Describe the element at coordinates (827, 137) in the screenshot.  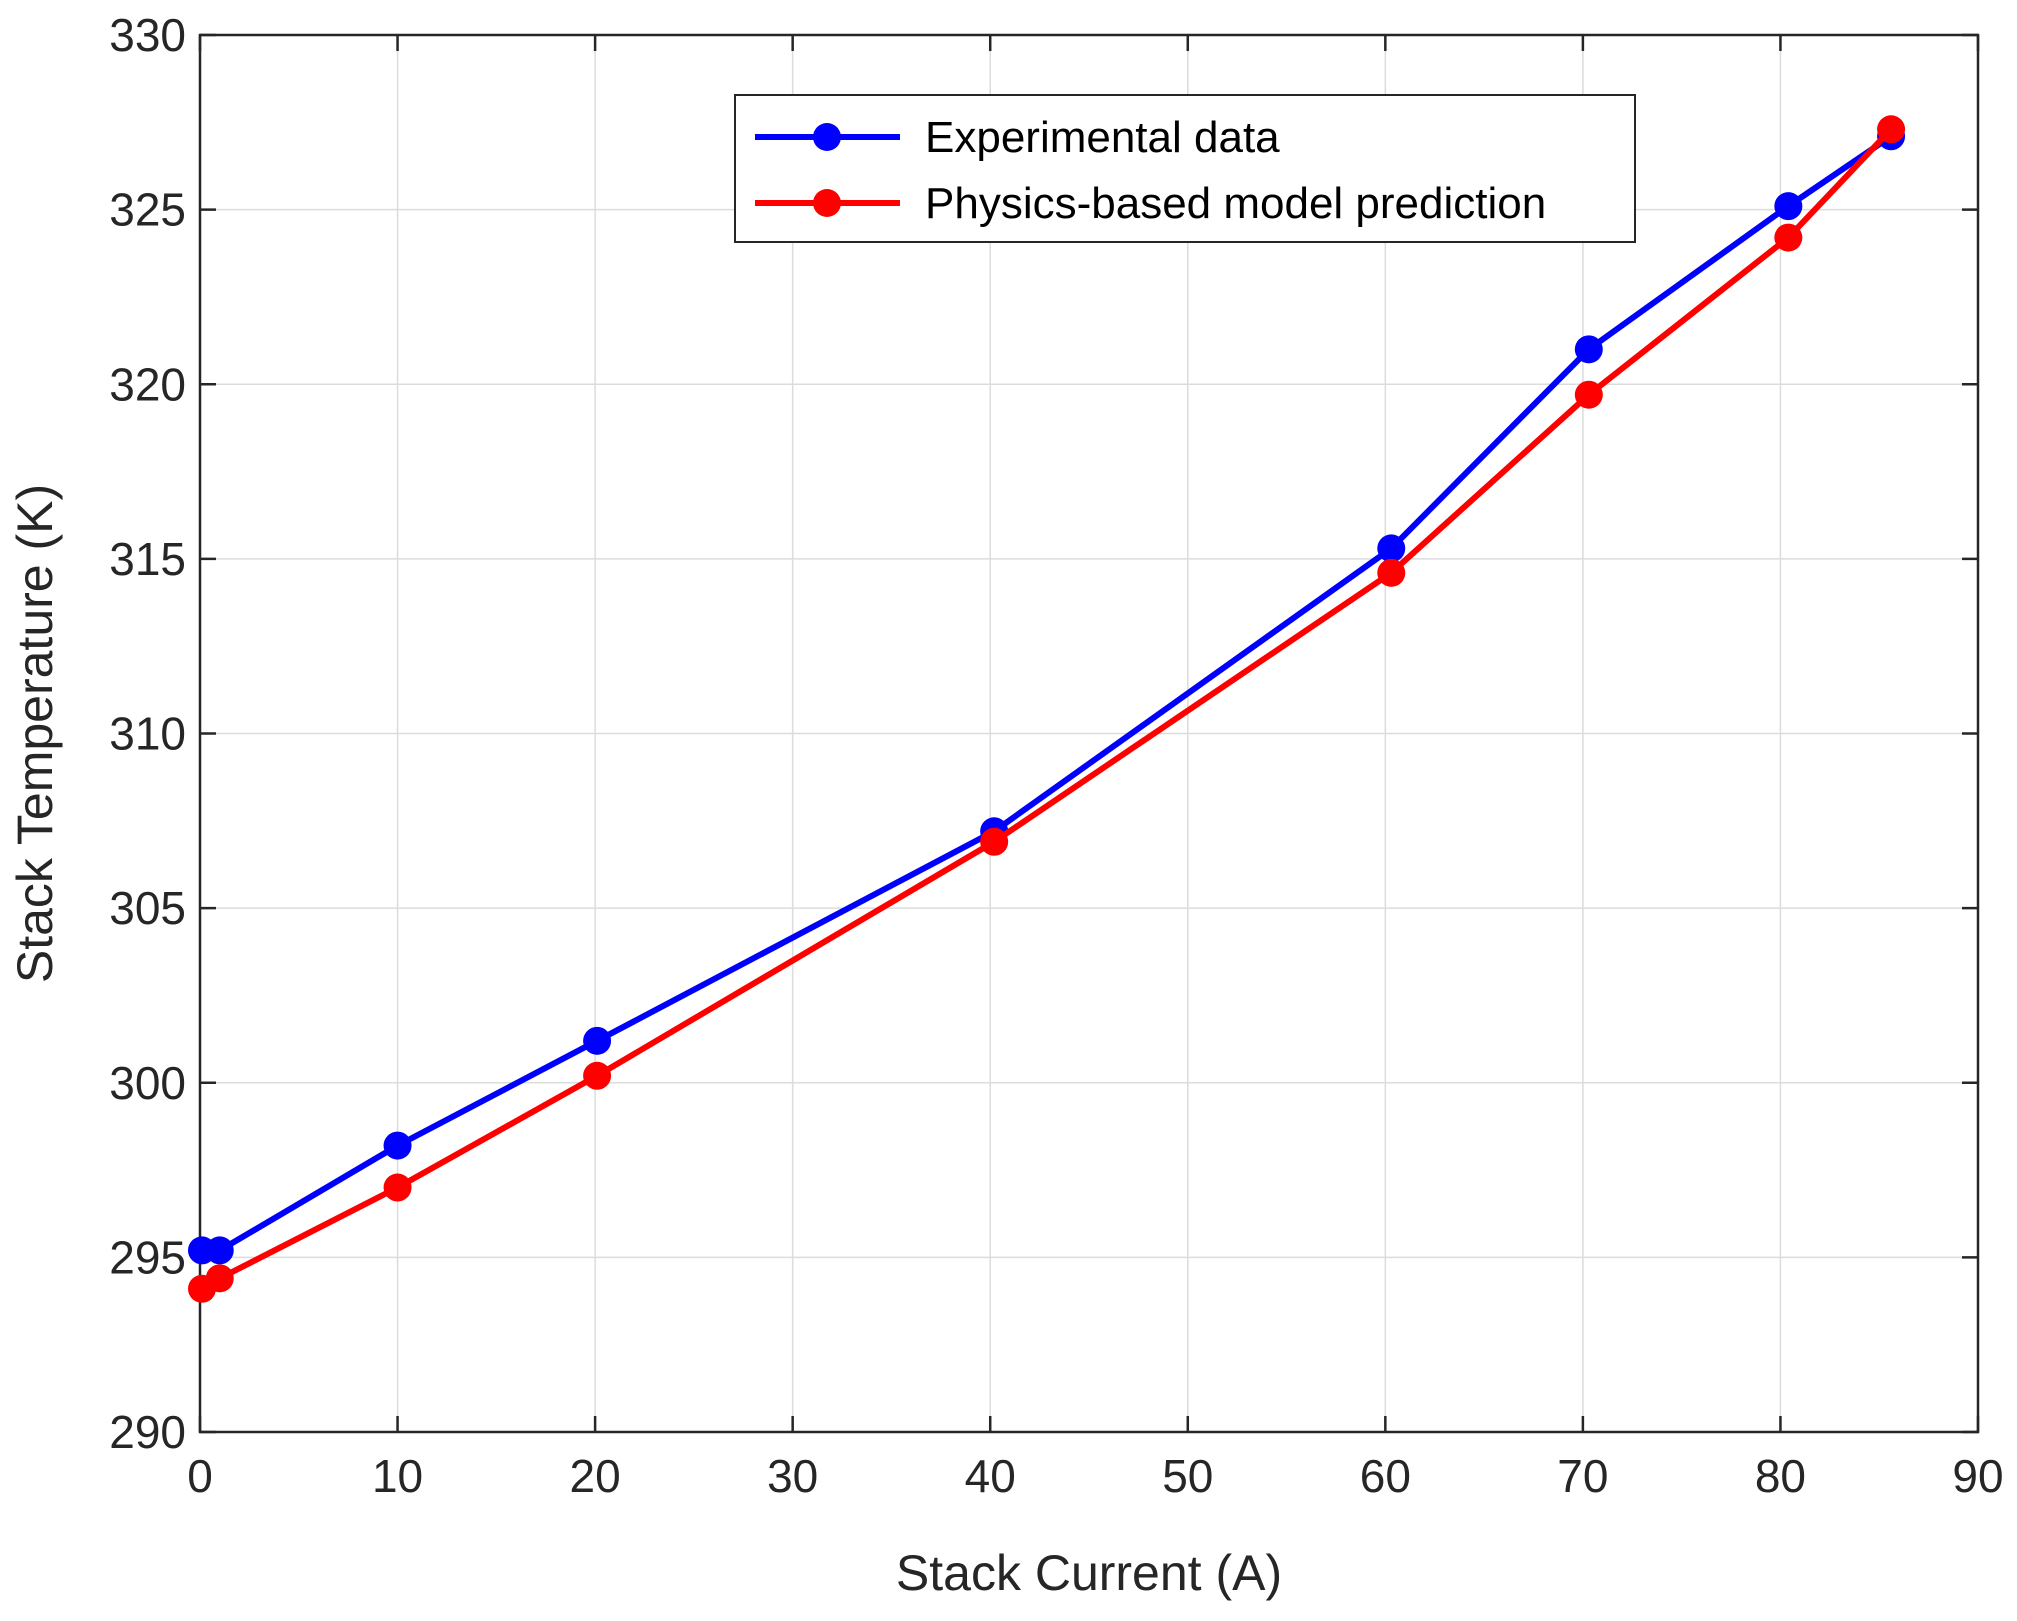
I see `legend-marker-experimental` at that location.